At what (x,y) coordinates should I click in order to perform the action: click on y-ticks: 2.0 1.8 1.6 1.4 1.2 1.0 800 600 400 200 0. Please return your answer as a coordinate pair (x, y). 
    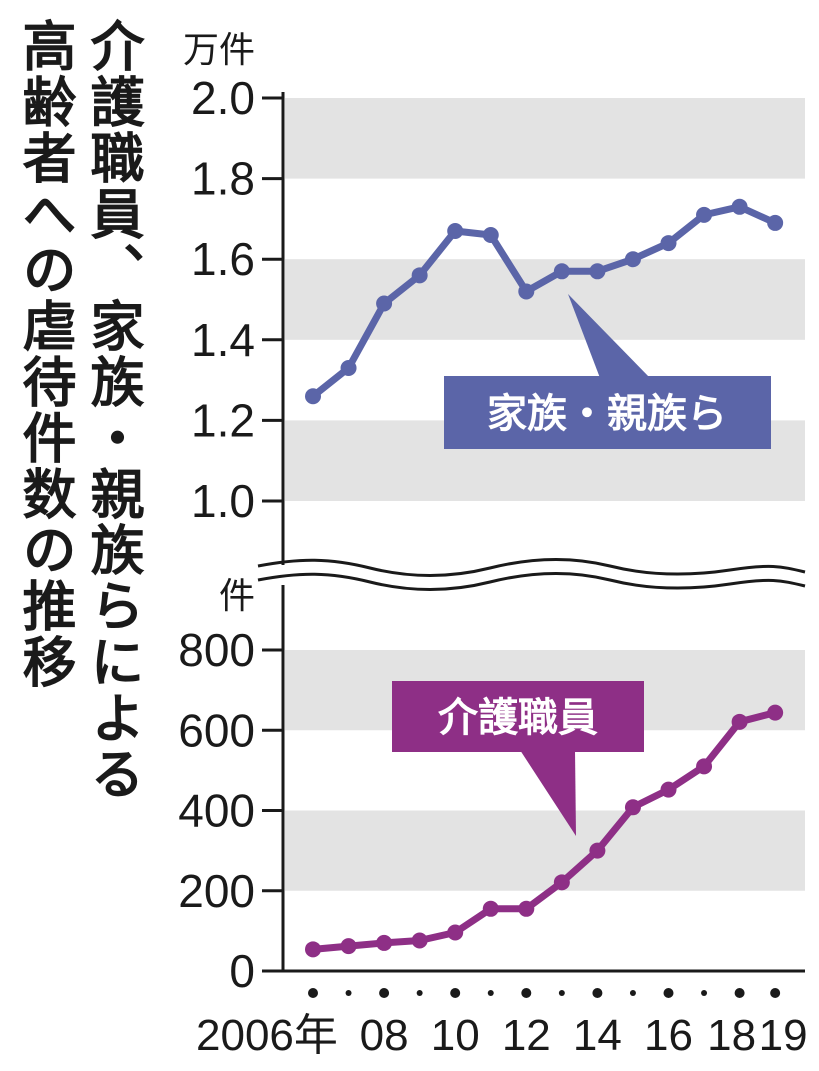
    Looking at the image, I should click on (230, 534).